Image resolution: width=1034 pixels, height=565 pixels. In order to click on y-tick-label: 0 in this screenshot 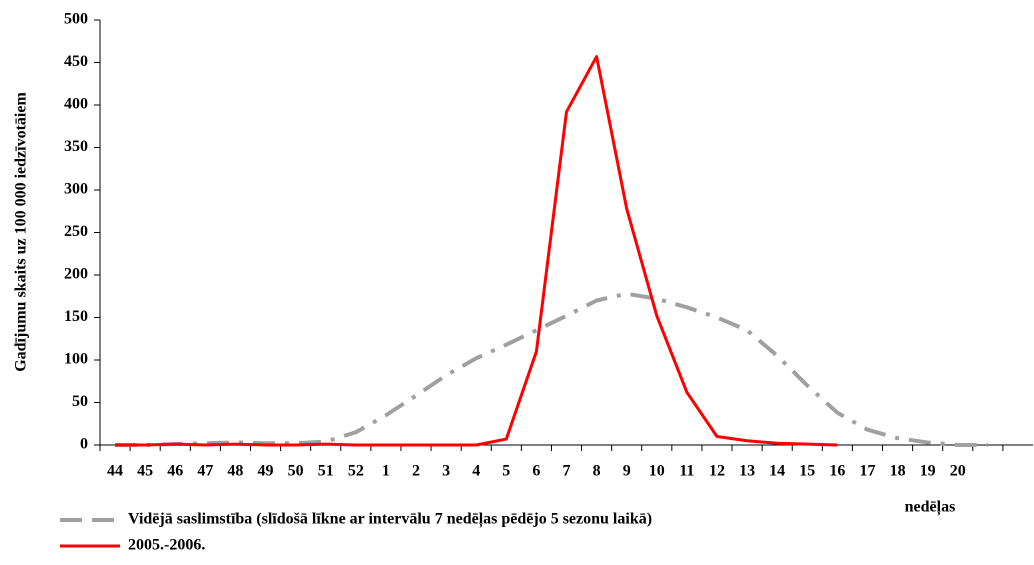, I will do `click(84, 444)`.